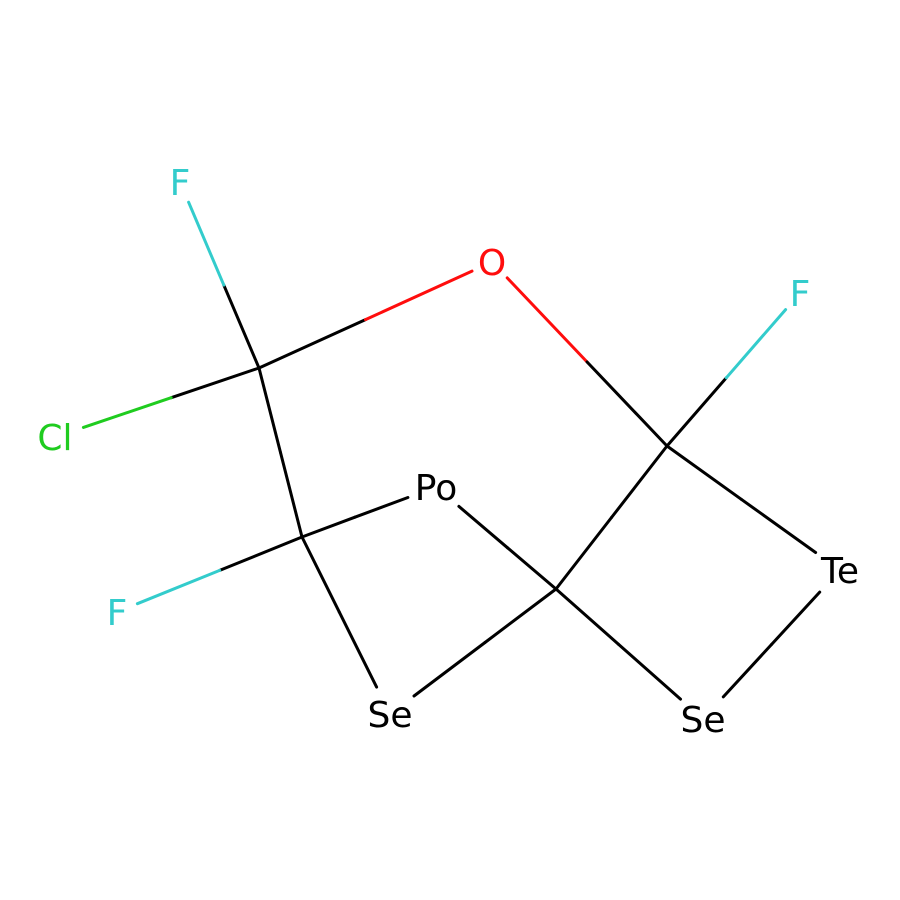  What do you see at coordinates (436, 488) in the screenshot?
I see `atom-label-po: Po` at bounding box center [436, 488].